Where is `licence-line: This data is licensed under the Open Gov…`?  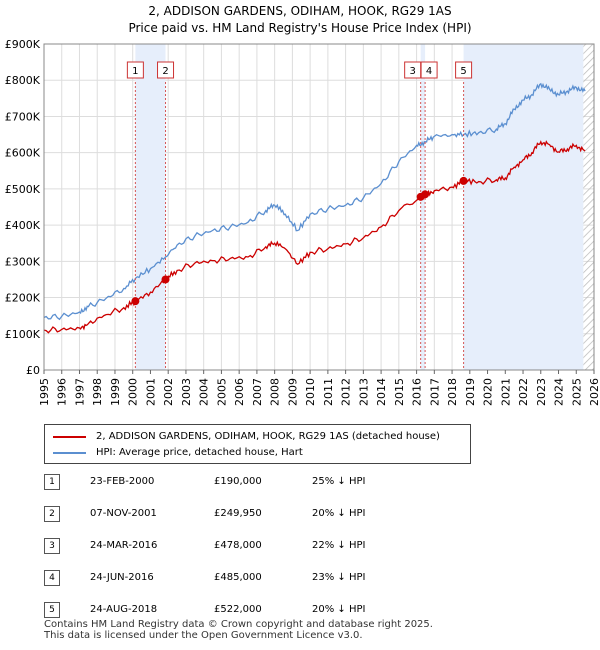 licence-line: This data is licensed under the Open Gov… is located at coordinates (203, 635).